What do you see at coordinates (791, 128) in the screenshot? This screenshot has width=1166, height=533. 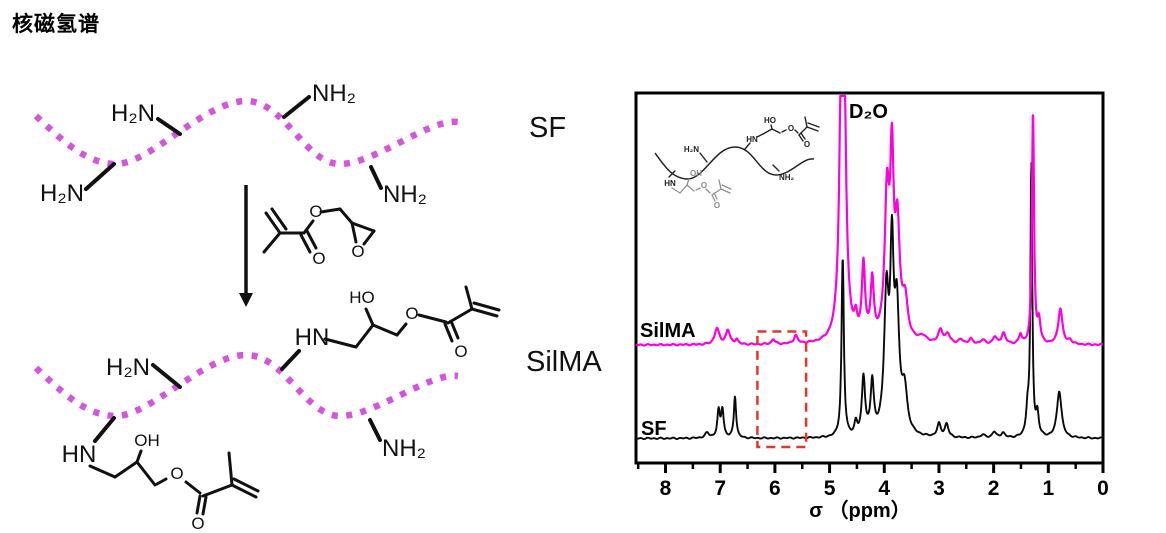 I see `inset-ester-o-label: O` at bounding box center [791, 128].